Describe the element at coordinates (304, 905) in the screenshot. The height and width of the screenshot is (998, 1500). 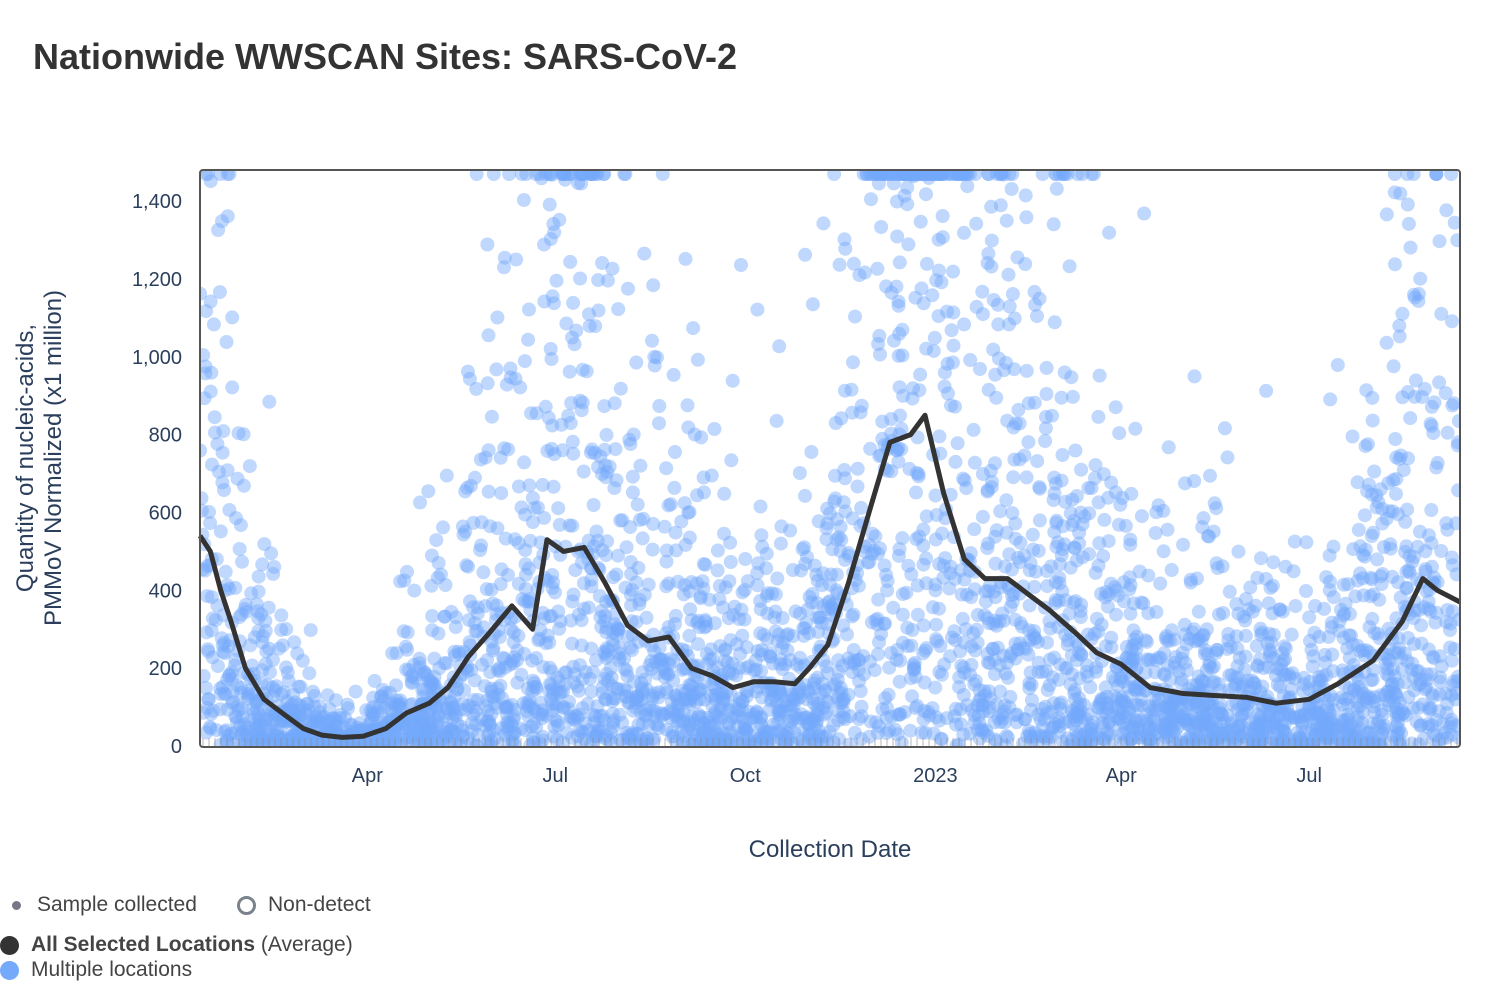
I see `legend-non-detect: Non-detect` at that location.